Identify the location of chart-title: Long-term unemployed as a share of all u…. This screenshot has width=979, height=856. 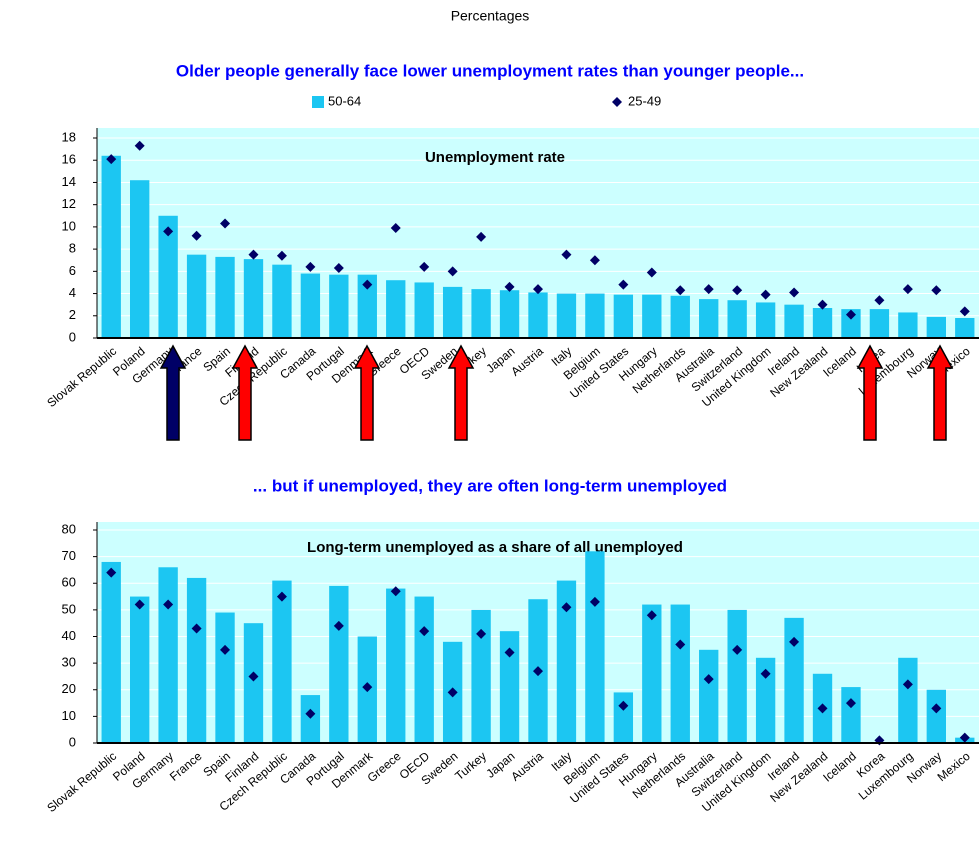
(495, 547).